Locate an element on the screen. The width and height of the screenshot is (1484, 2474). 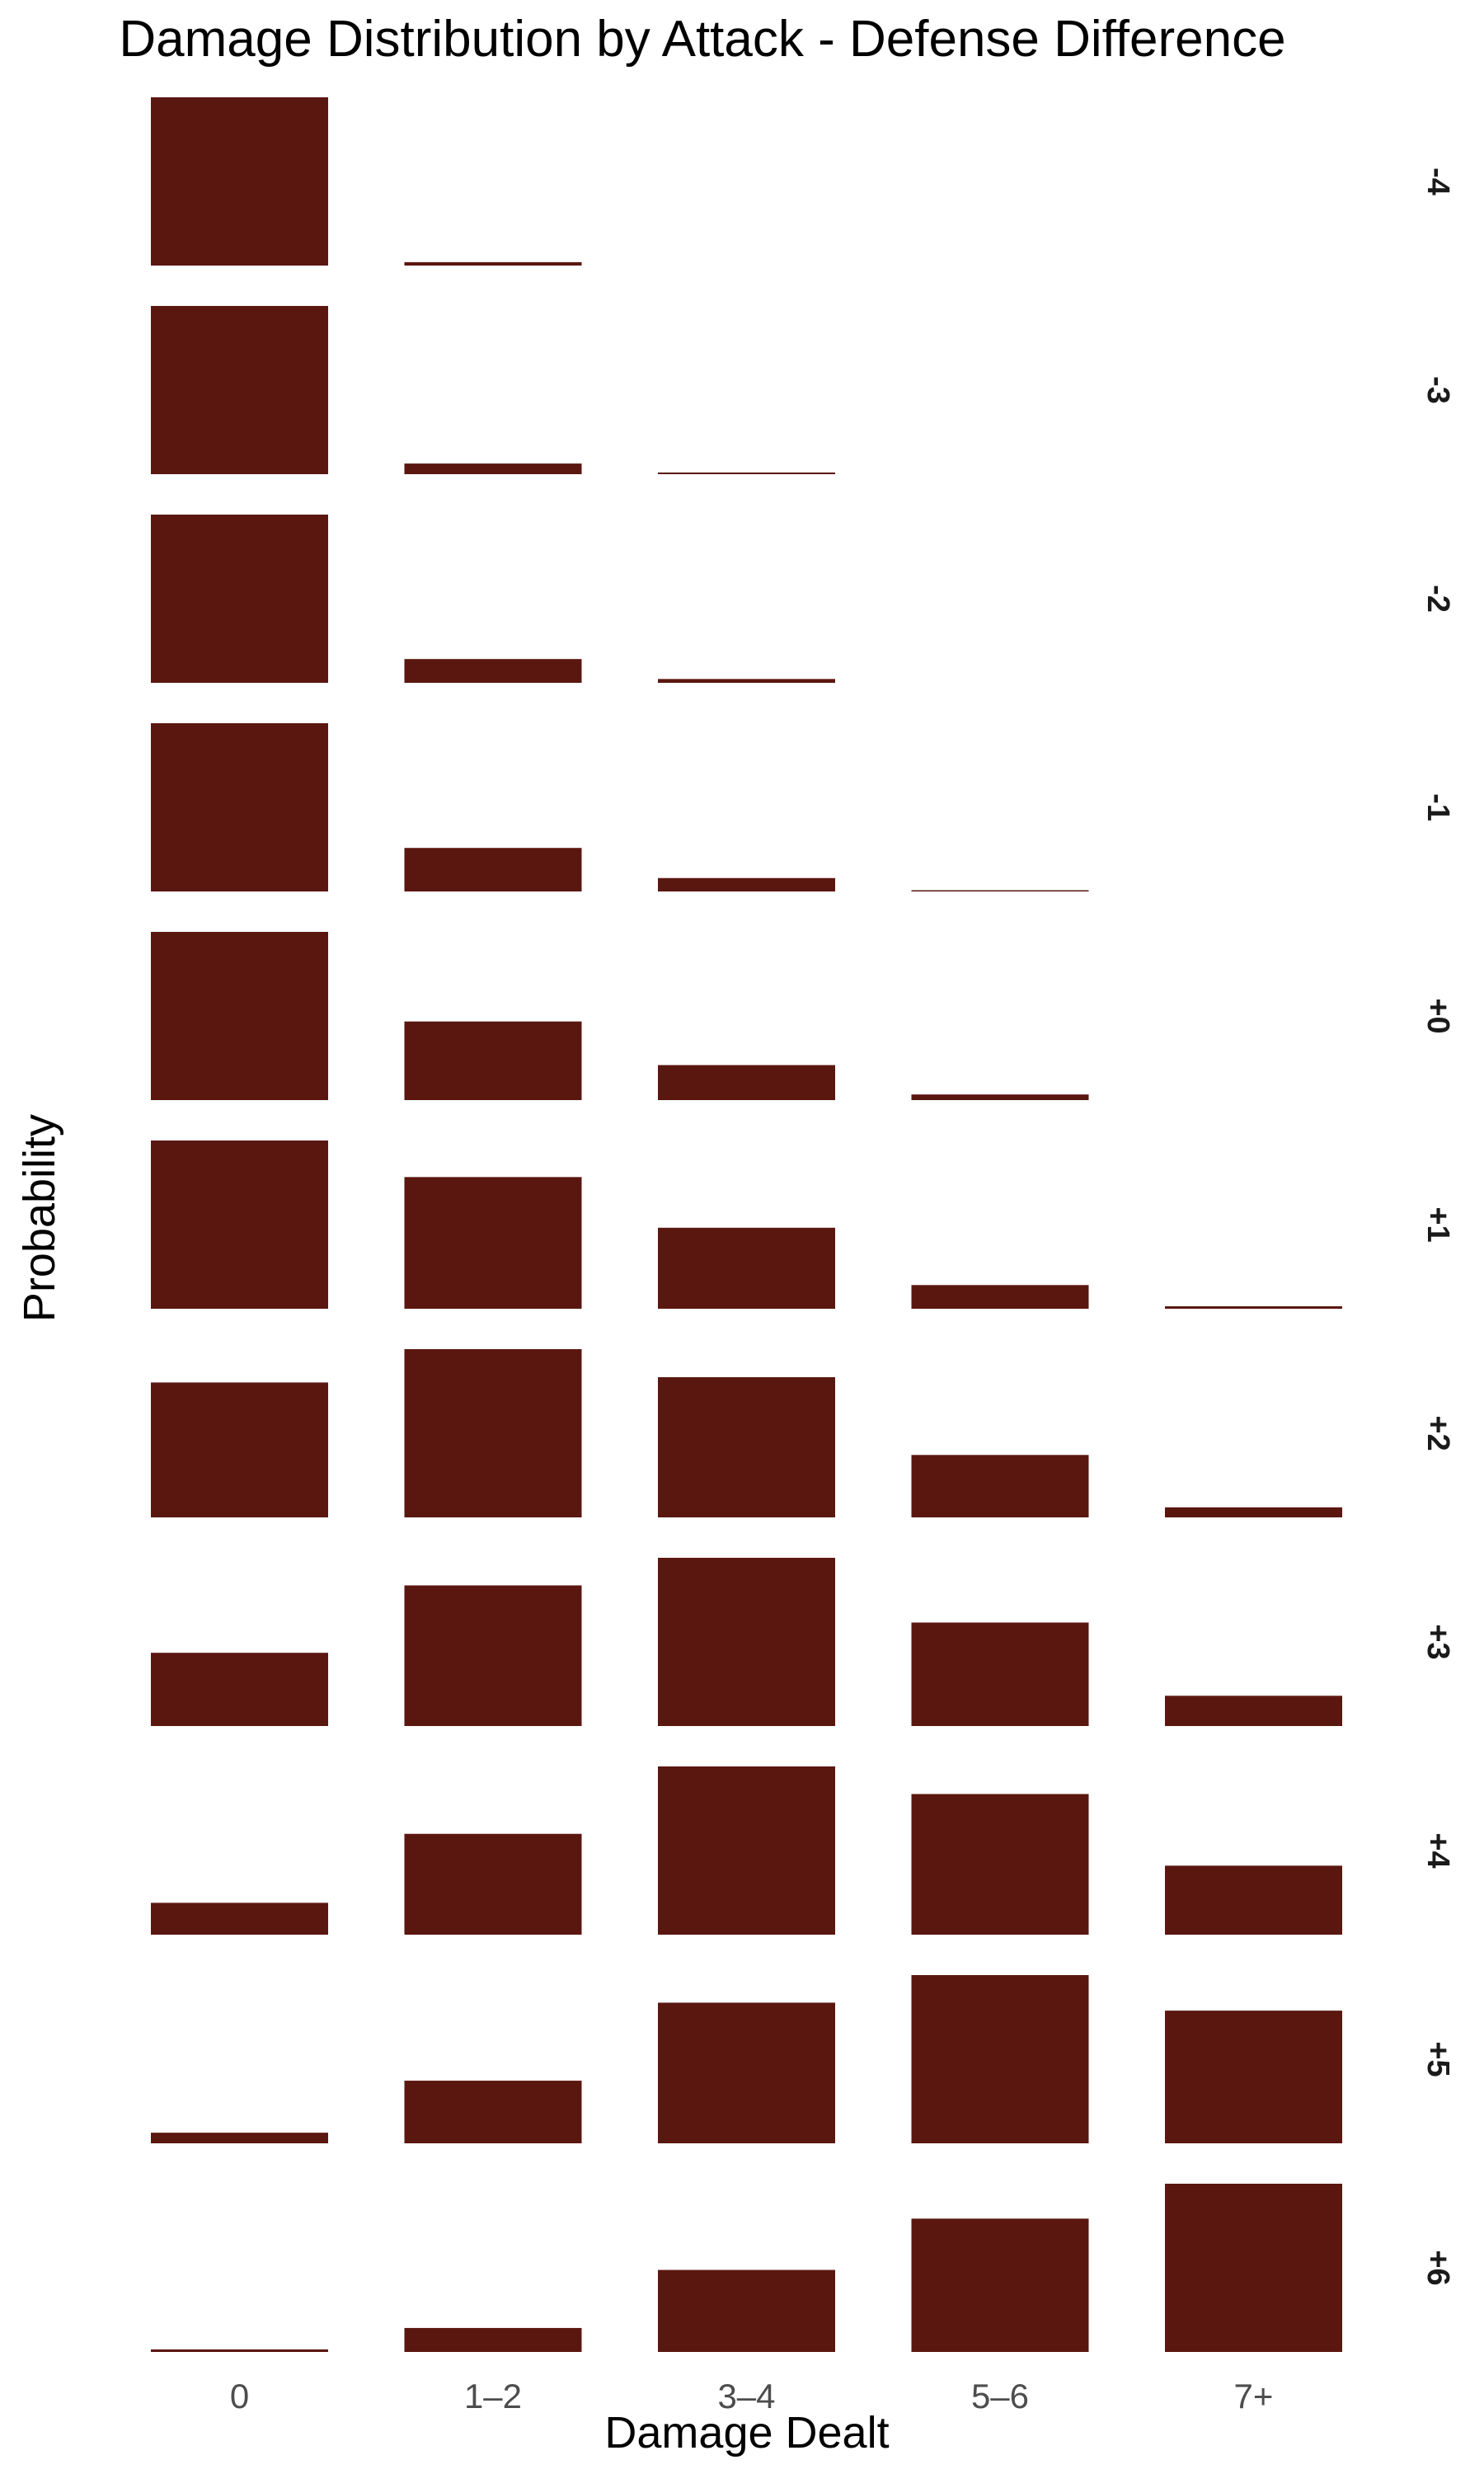
facet-panel: -1 is located at coordinates (803, 807).